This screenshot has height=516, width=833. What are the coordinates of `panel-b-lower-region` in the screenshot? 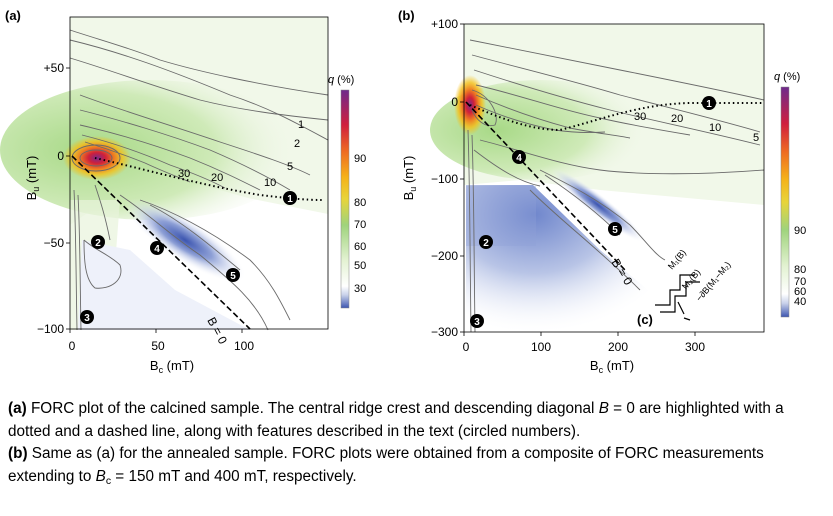 It's located at (563, 258).